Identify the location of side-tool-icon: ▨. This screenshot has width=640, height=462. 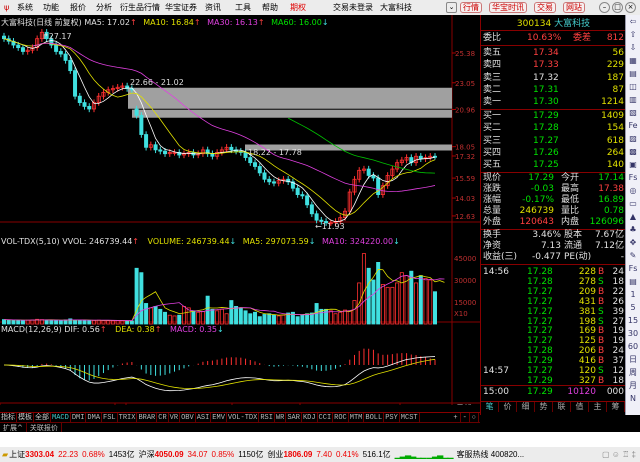
(633, 138).